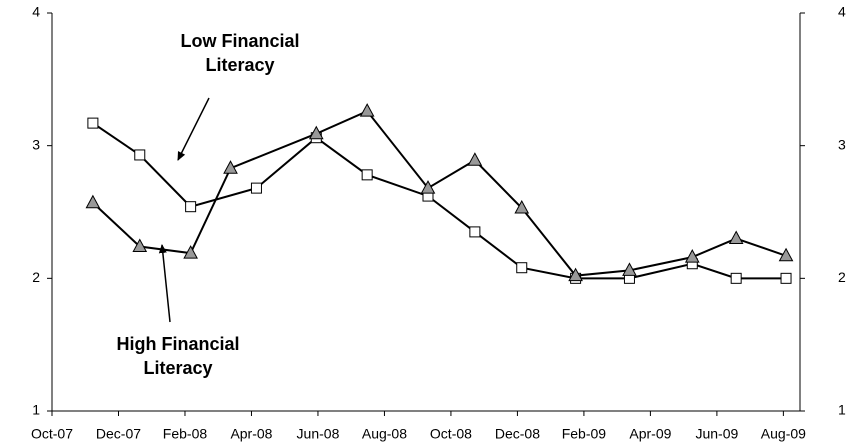 This screenshot has width=858, height=447. Describe the element at coordinates (451, 434) in the screenshot. I see `x-tick-label: Oct-08` at that location.